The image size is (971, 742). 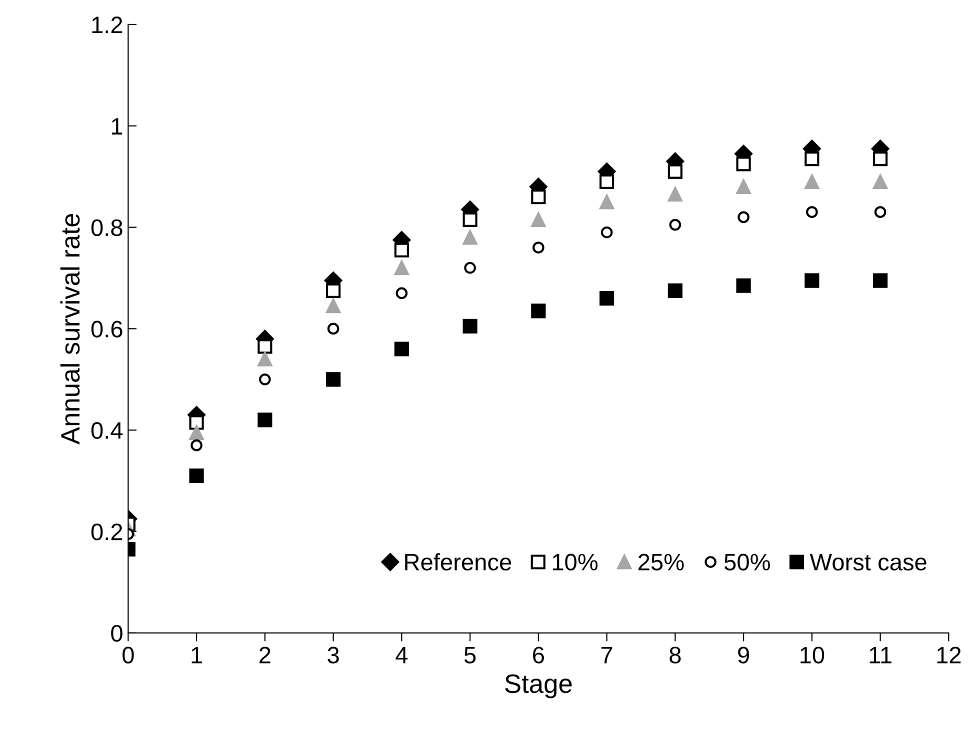 What do you see at coordinates (575, 562) in the screenshot?
I see `legend-label: 10%` at bounding box center [575, 562].